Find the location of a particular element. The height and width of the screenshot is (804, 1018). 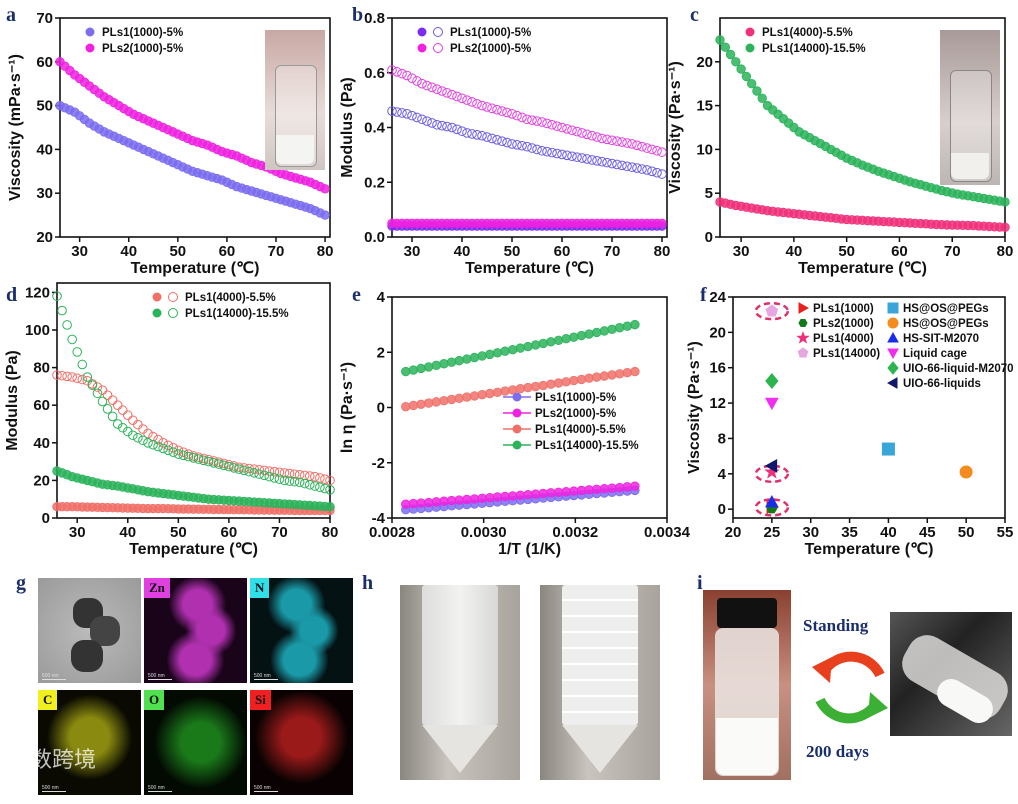

panel-letter-a: a is located at coordinates (11, 15).